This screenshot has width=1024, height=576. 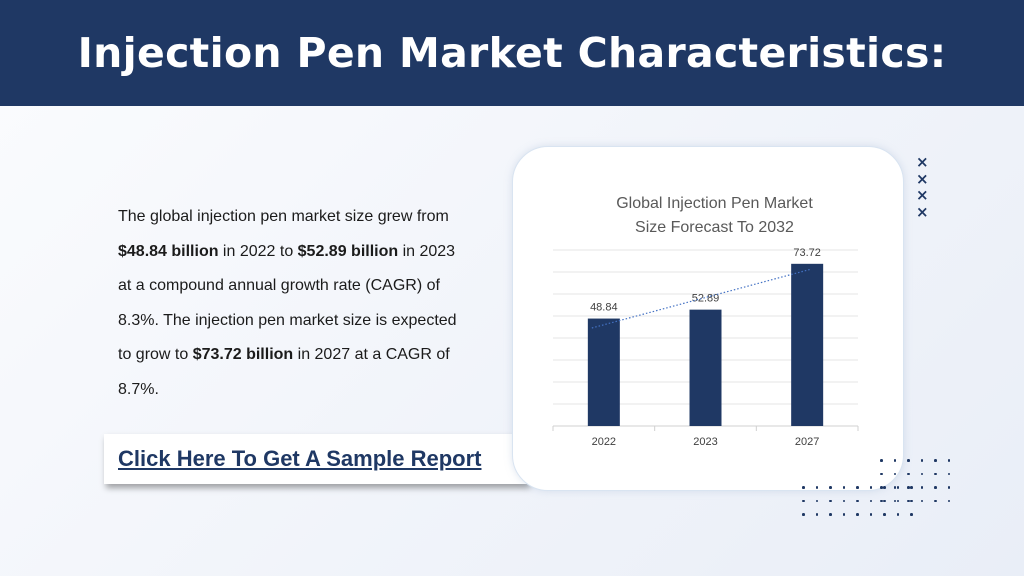 What do you see at coordinates (258, 251) in the screenshot?
I see `summary-text-2: in 2022 to` at bounding box center [258, 251].